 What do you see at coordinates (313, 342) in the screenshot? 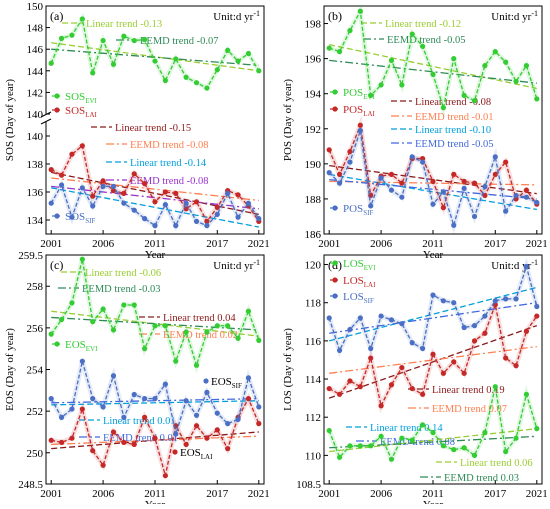
I see `y-tick-label: 116` at bounding box center [313, 342].